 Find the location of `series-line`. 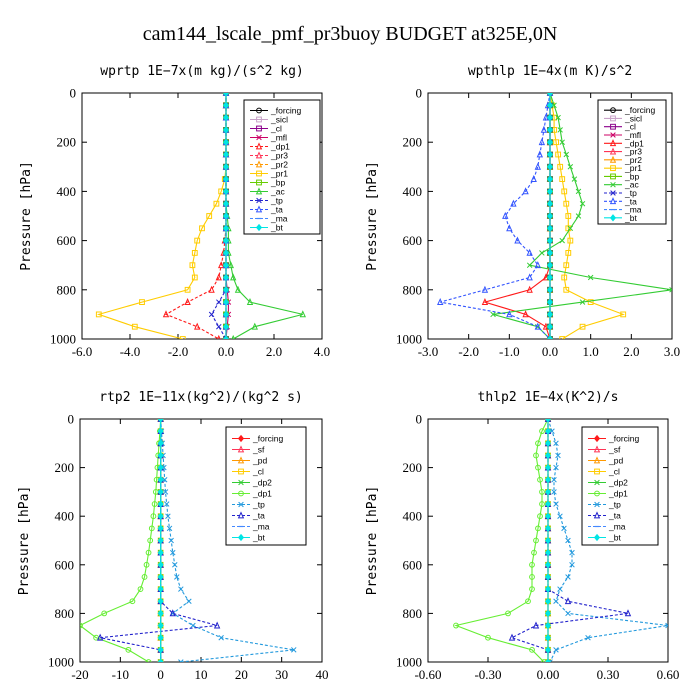

series-line is located at coordinates (501, 540).